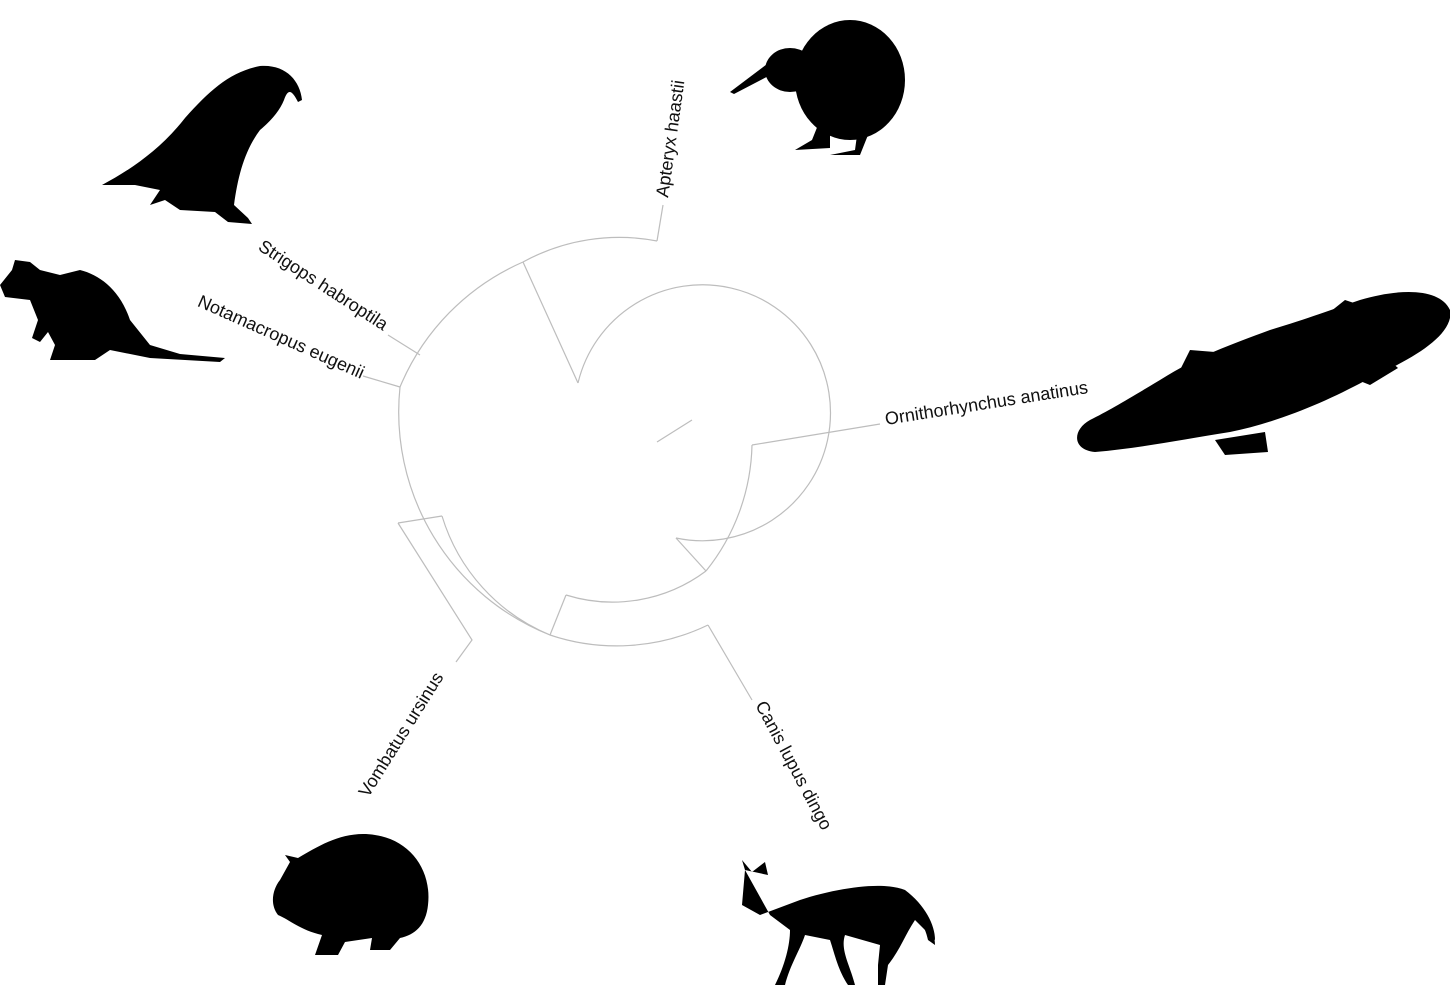 The height and width of the screenshot is (994, 1454). What do you see at coordinates (816, 434) in the screenshot?
I see `tip-branch-platypus` at bounding box center [816, 434].